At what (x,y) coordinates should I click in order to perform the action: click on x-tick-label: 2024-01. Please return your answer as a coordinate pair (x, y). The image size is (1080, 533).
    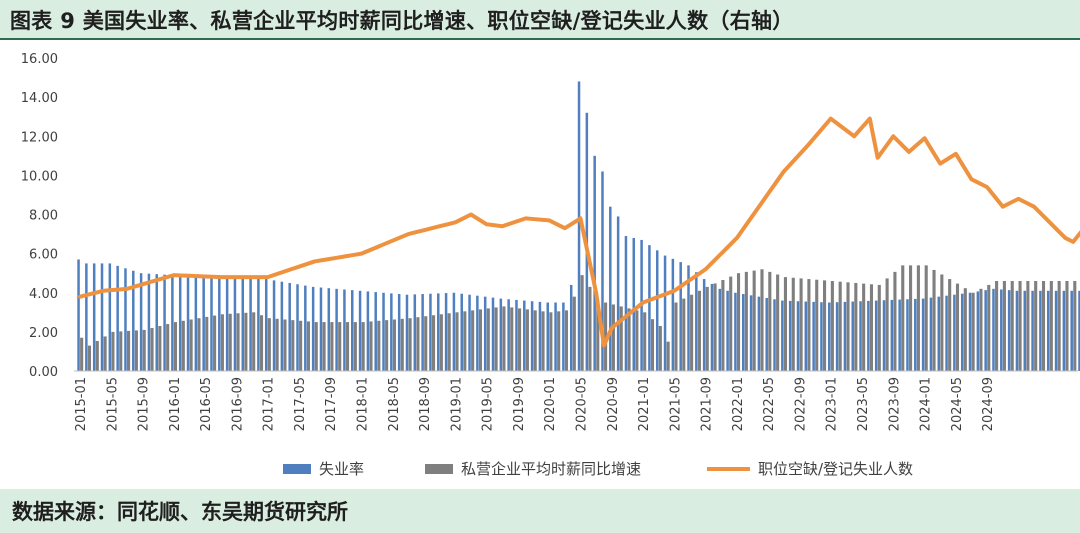
    Looking at the image, I should click on (926, 404).